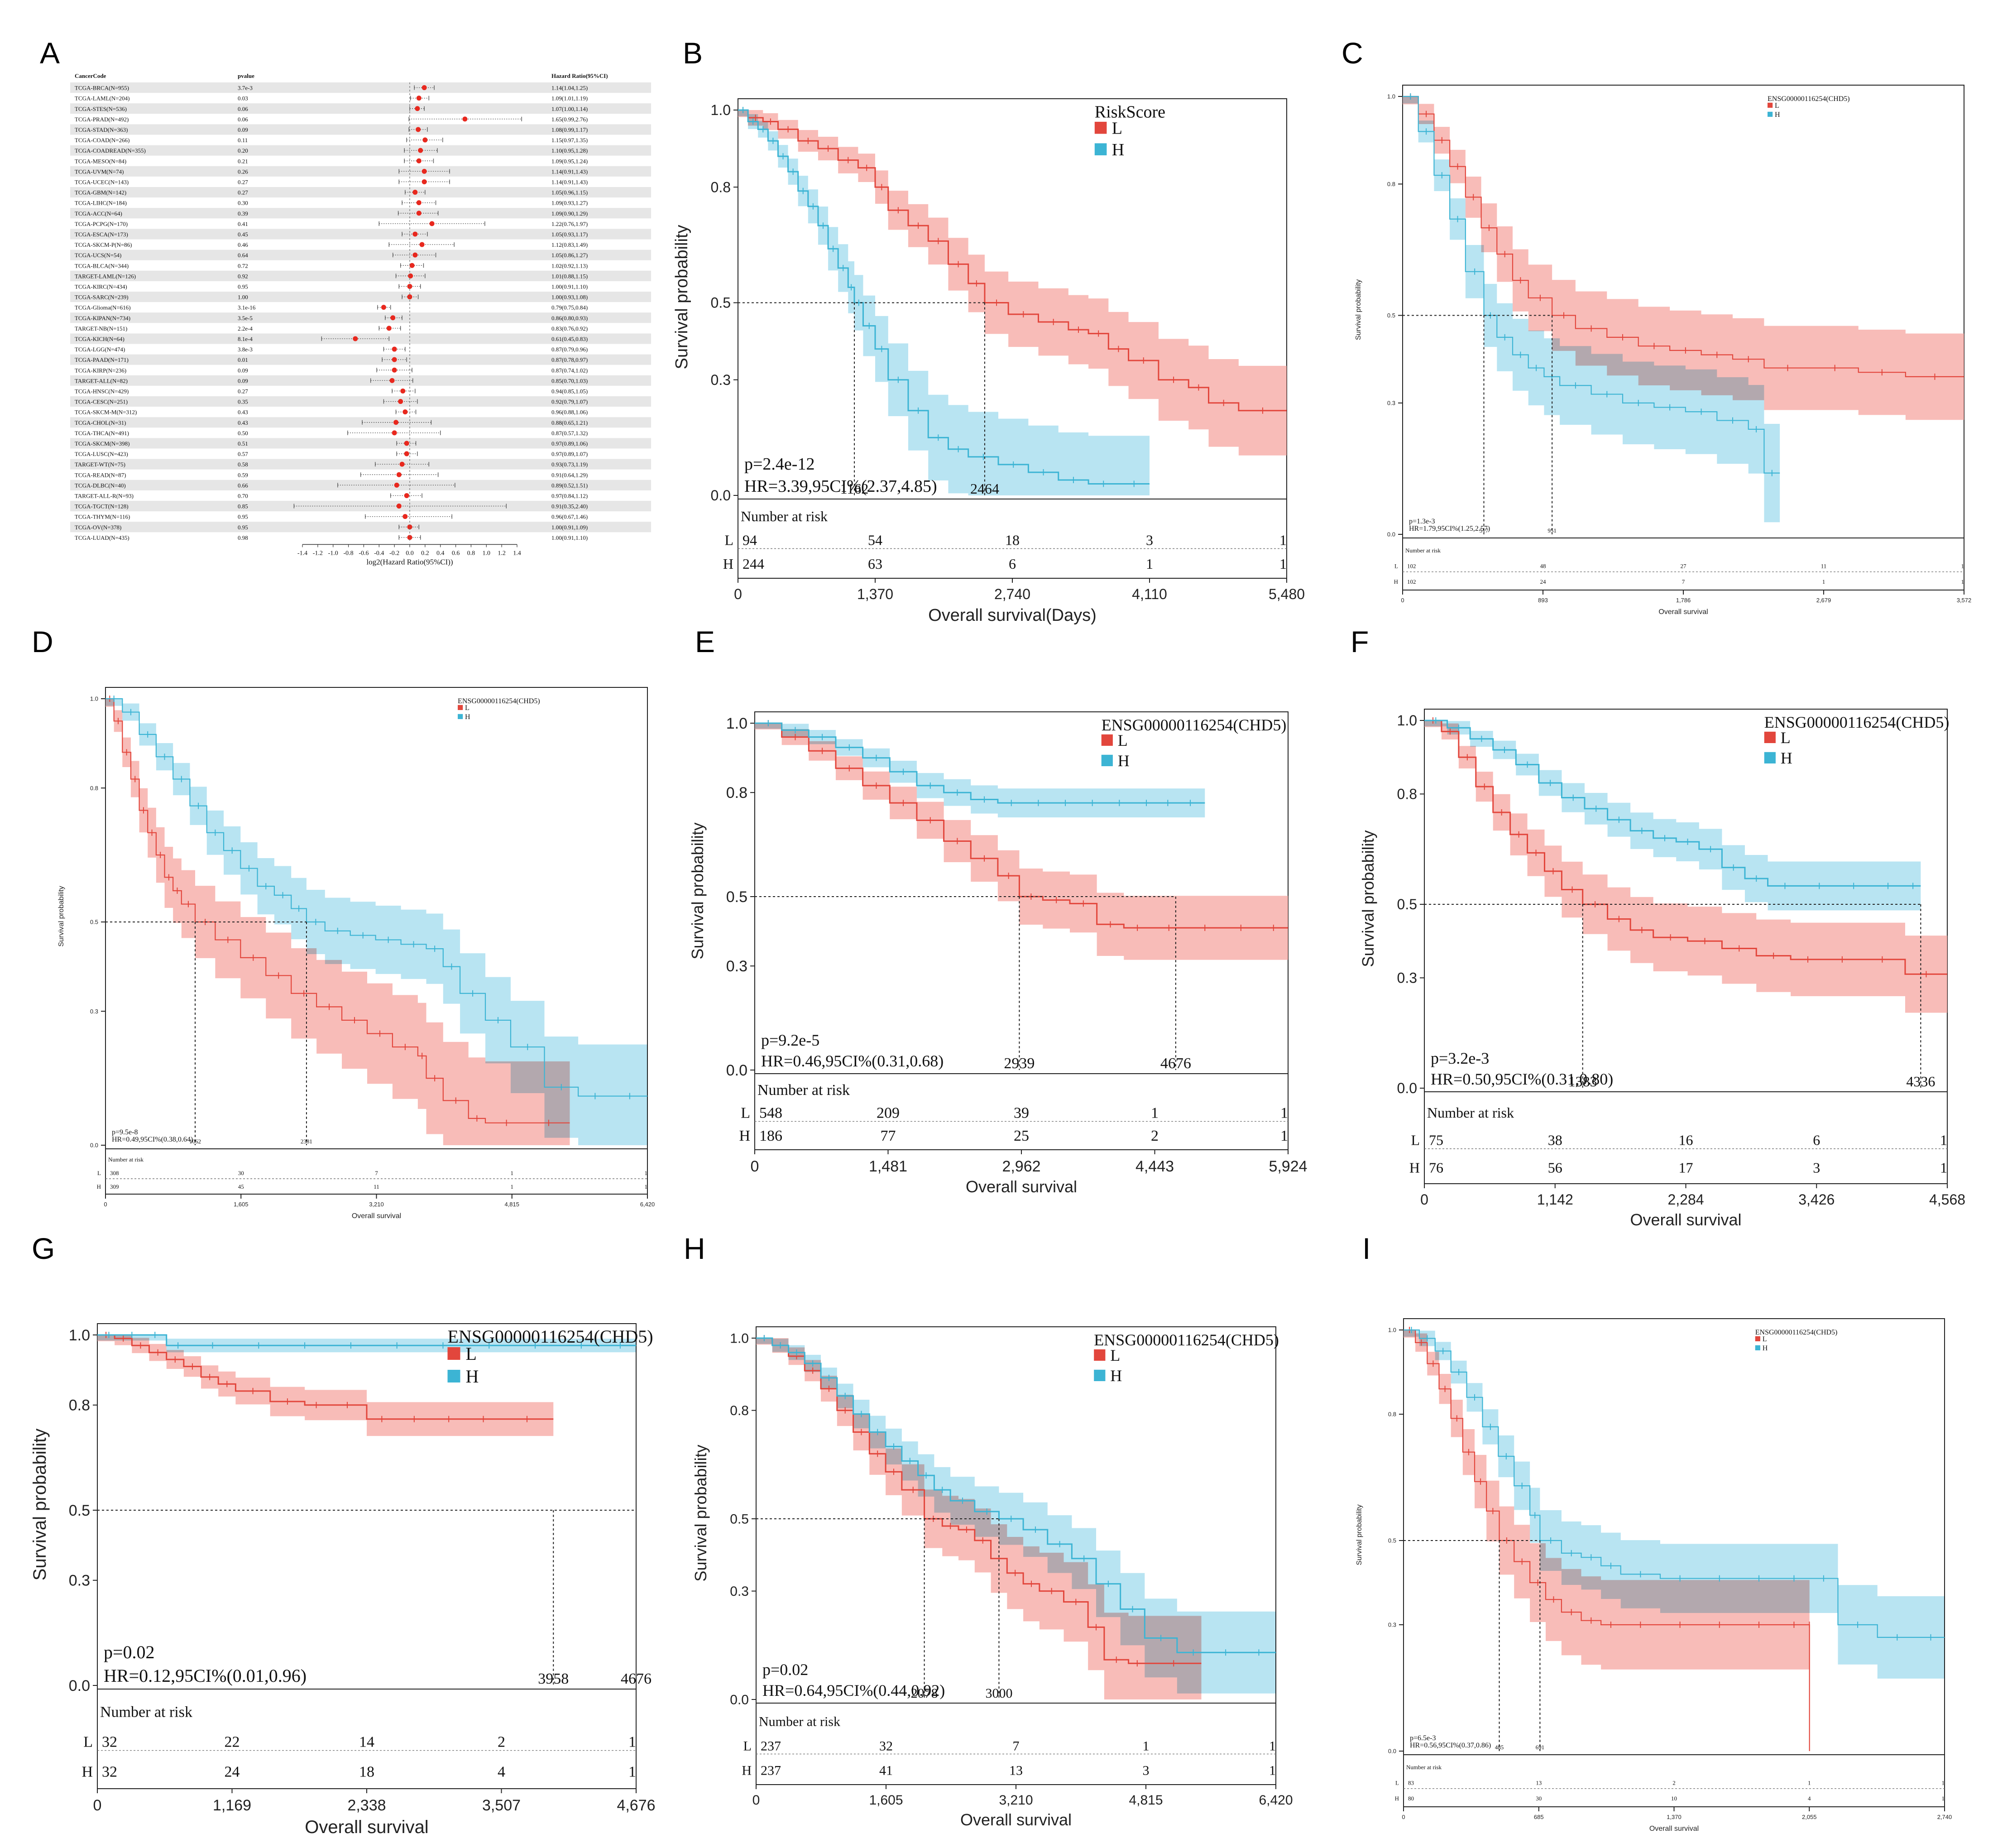 This screenshot has height=1848, width=1993. I want to click on forest-pvalue: 0.27, so click(243, 391).